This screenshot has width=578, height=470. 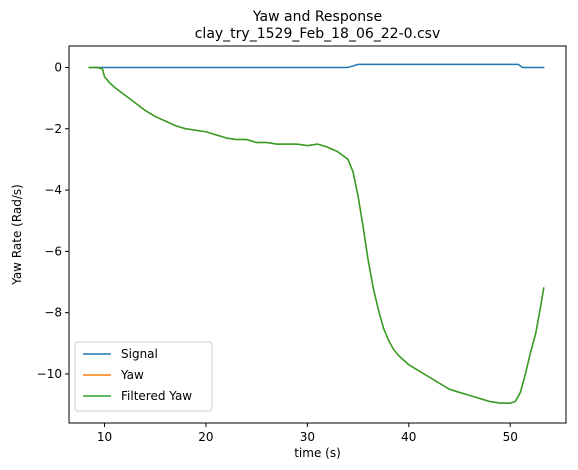 I want to click on x-axis-ticks: 10 20 30 40 50, so click(x=307, y=433).